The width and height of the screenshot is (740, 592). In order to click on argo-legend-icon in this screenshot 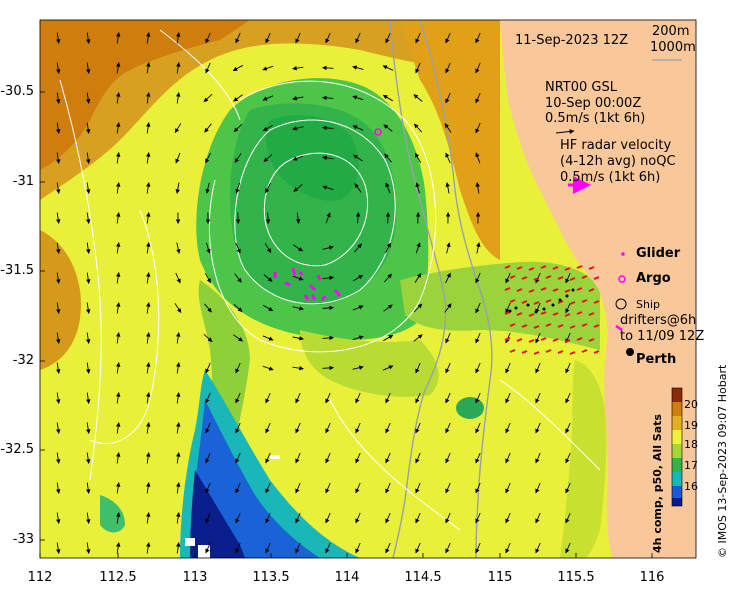, I will do `click(622, 279)`.